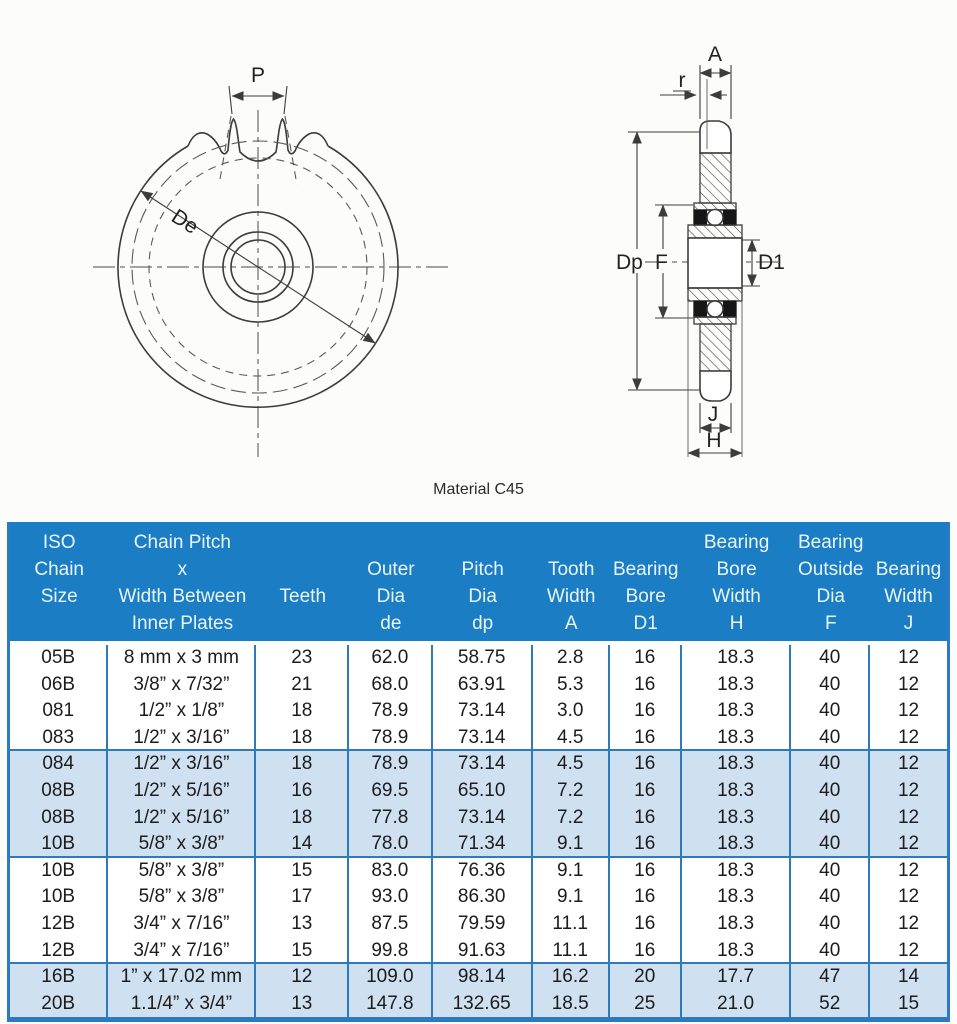 Image resolution: width=957 pixels, height=1024 pixels. What do you see at coordinates (59, 738) in the screenshot?
I see `table-cell: 083` at bounding box center [59, 738].